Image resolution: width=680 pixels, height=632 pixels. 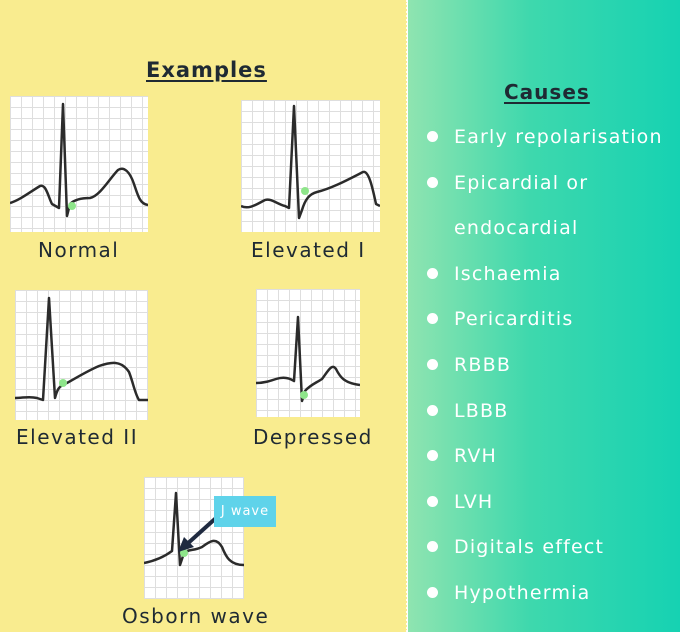 What do you see at coordinates (196, 616) in the screenshot?
I see `example-label-osborn: Osborn wave` at bounding box center [196, 616].